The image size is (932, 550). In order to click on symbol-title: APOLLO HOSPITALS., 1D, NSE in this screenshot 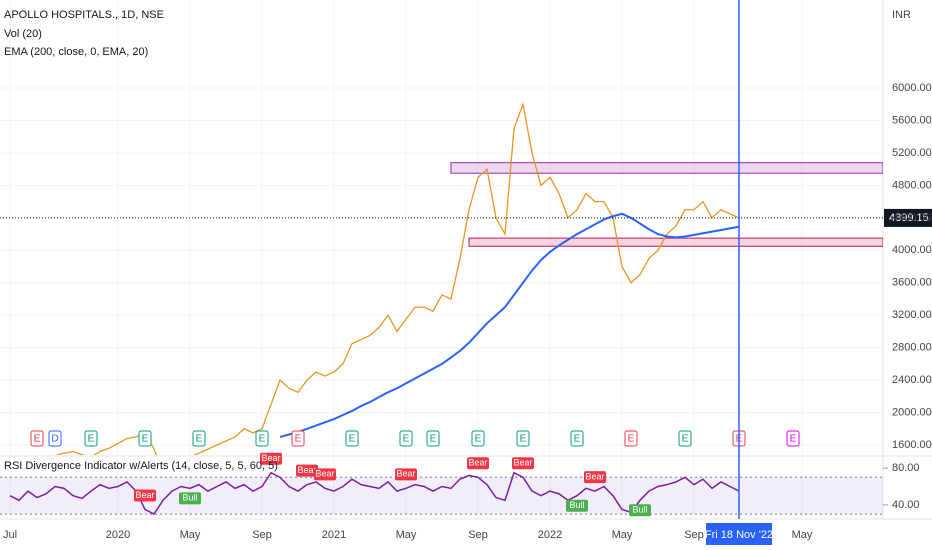, I will do `click(84, 15)`.